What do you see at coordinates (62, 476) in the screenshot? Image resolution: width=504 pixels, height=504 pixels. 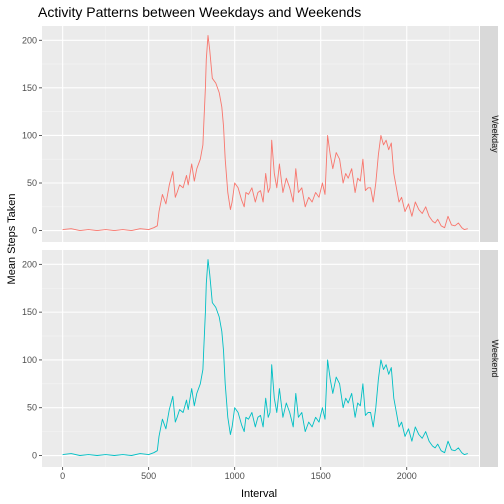 I see `x-tick-label: 0` at bounding box center [62, 476].